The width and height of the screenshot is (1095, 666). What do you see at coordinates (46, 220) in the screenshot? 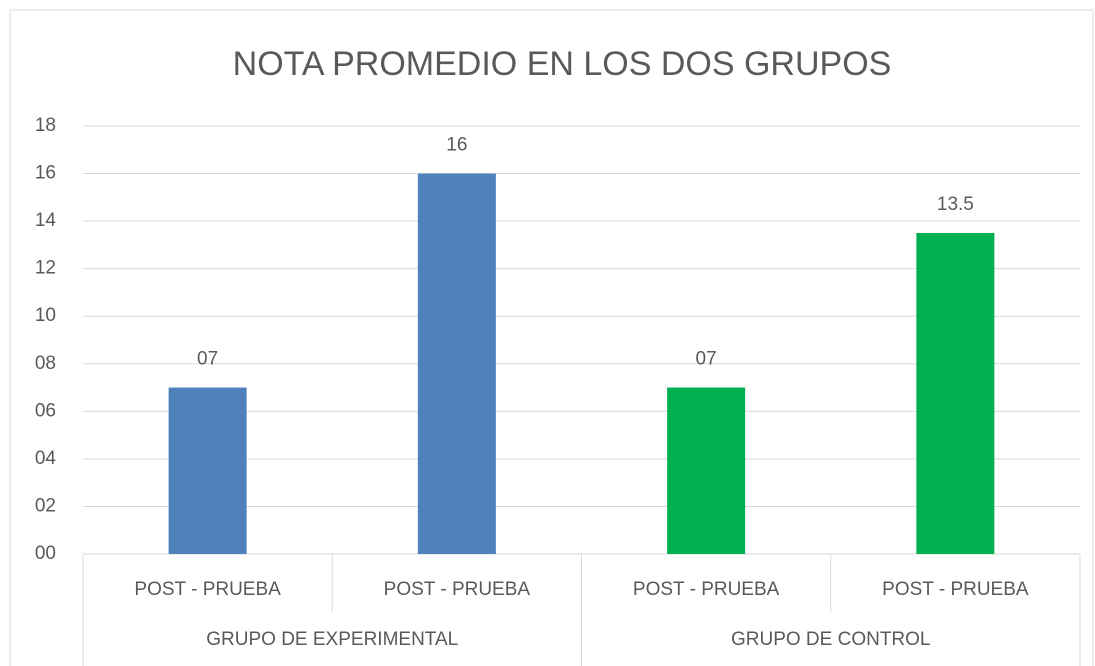
I see `y-tick-label: 14` at bounding box center [46, 220].